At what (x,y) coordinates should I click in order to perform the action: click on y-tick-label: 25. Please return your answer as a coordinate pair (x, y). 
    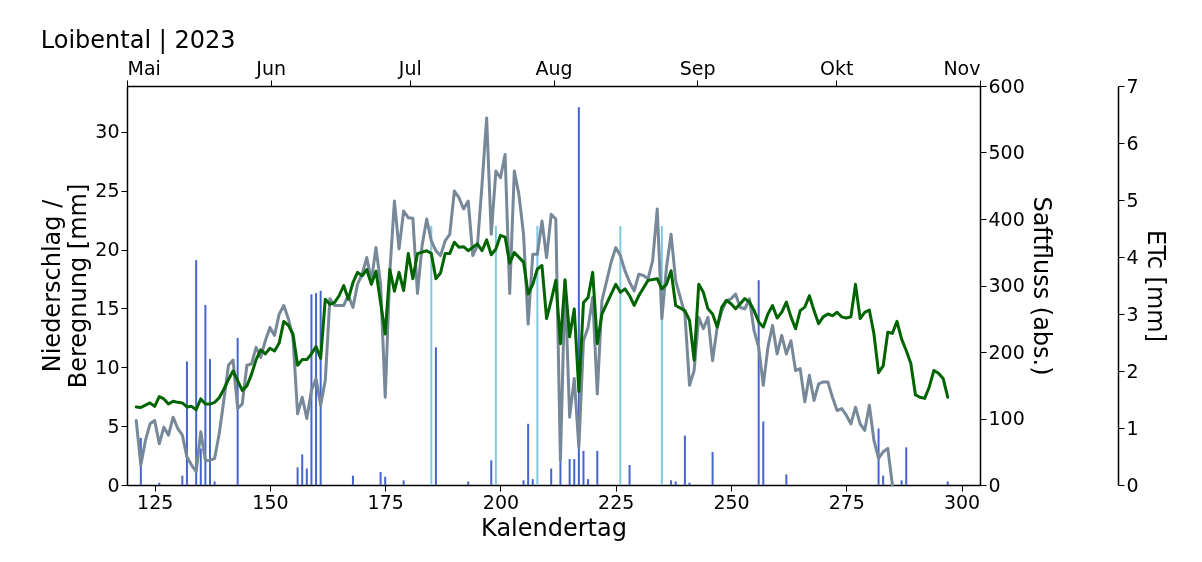
    Looking at the image, I should click on (107, 190).